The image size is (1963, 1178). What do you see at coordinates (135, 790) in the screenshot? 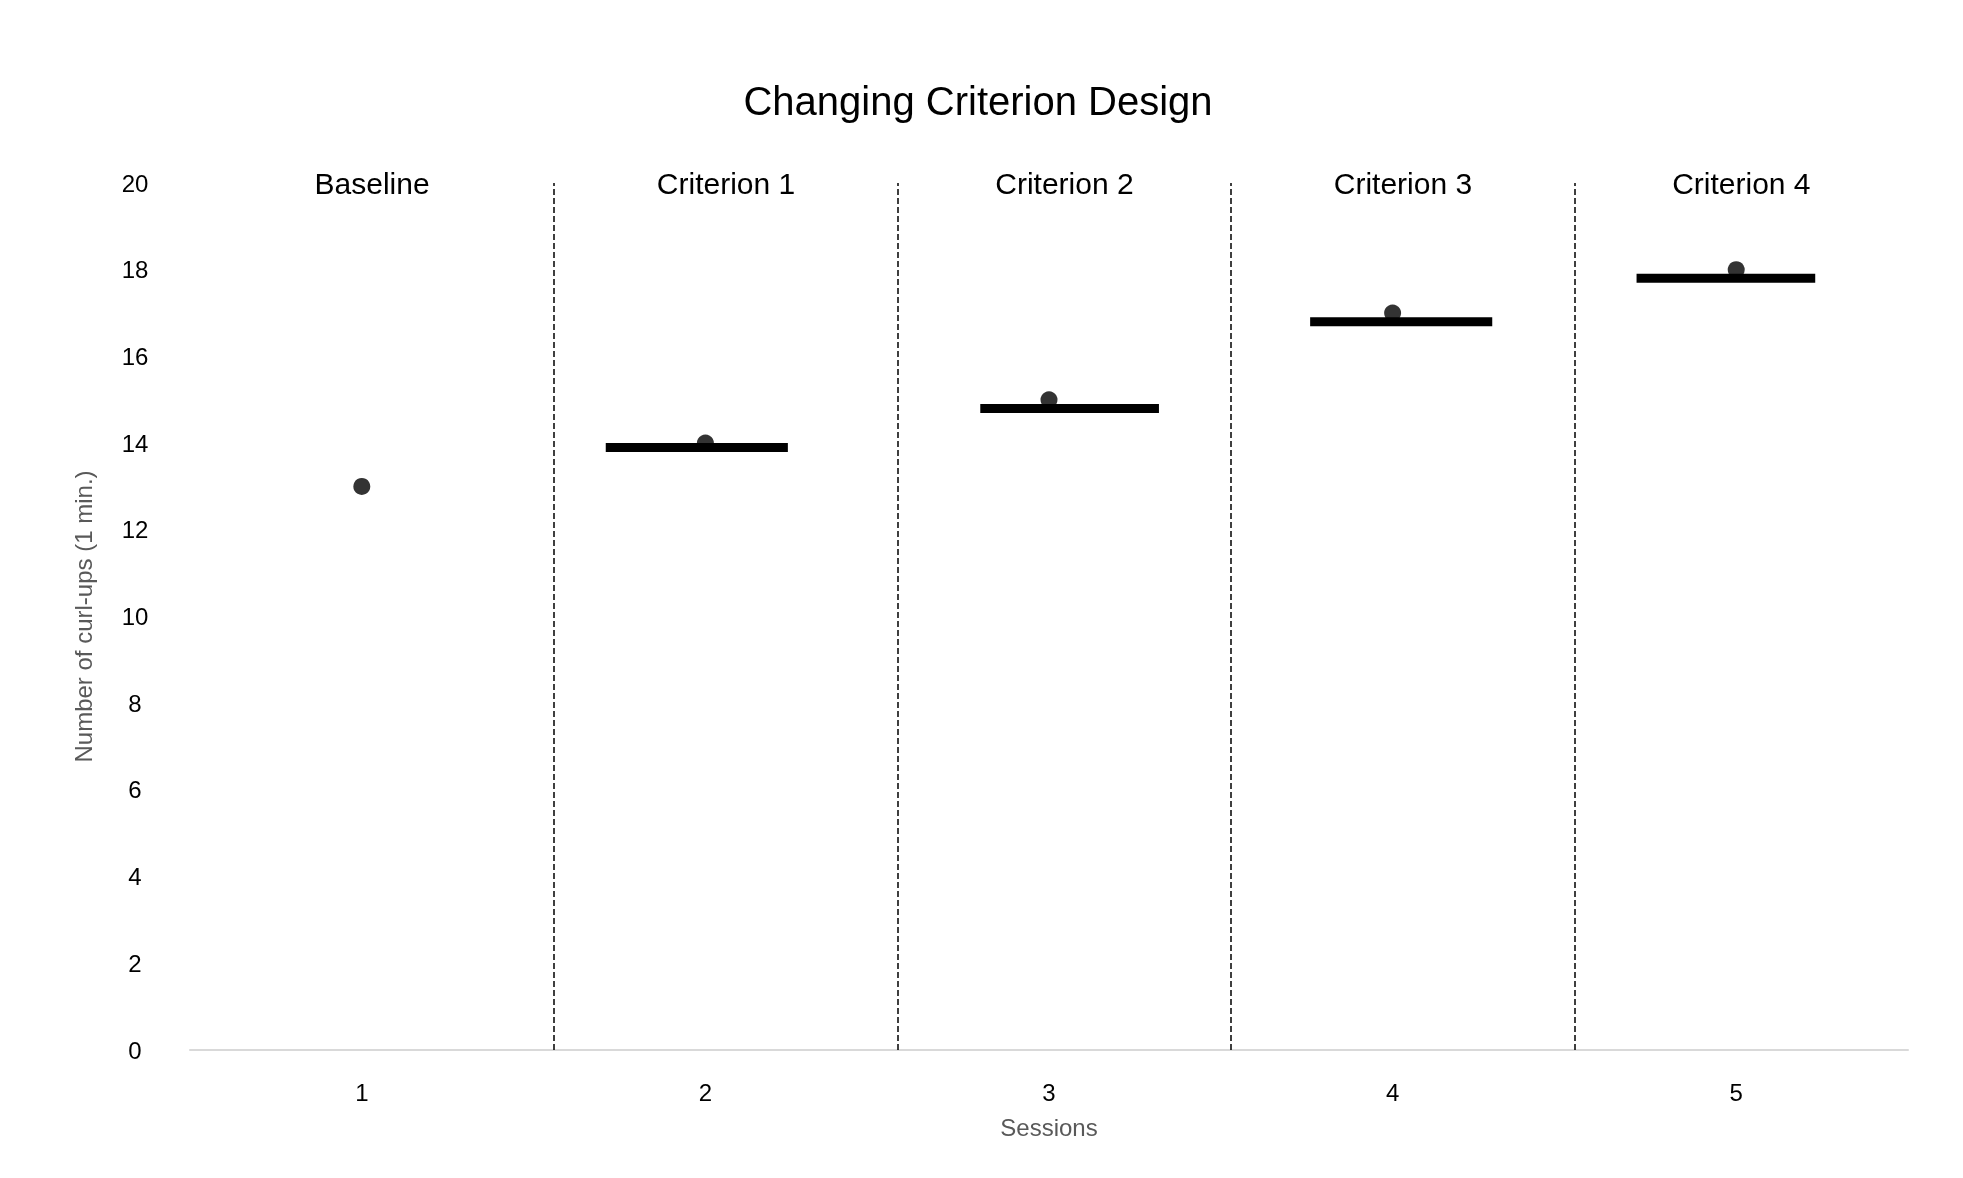
I see `y-tick-label: 6` at bounding box center [135, 790].